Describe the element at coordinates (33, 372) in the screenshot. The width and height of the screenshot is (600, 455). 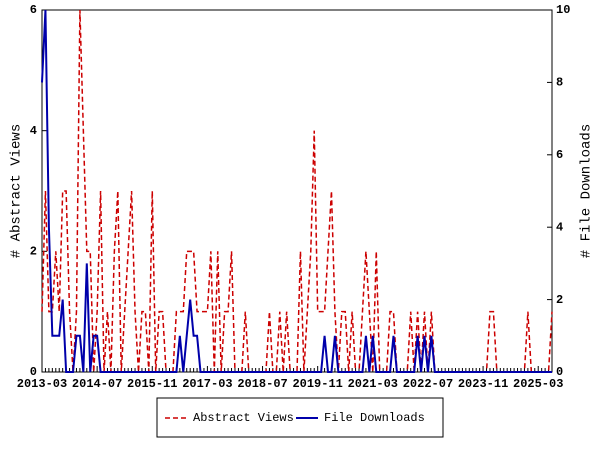
I see `y-tick-label: 0` at that location.